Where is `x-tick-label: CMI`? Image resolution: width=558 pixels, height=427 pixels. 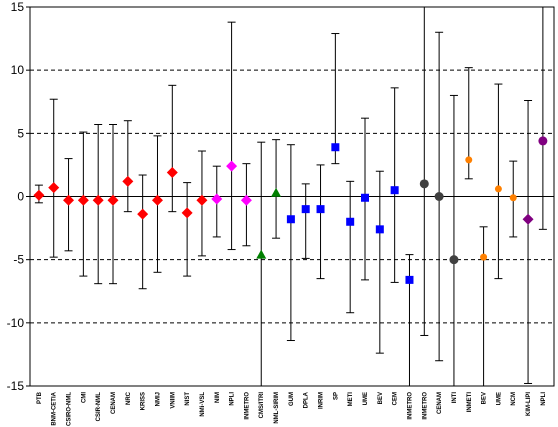
x-tick-label: CMI is located at coordinates (84, 397).